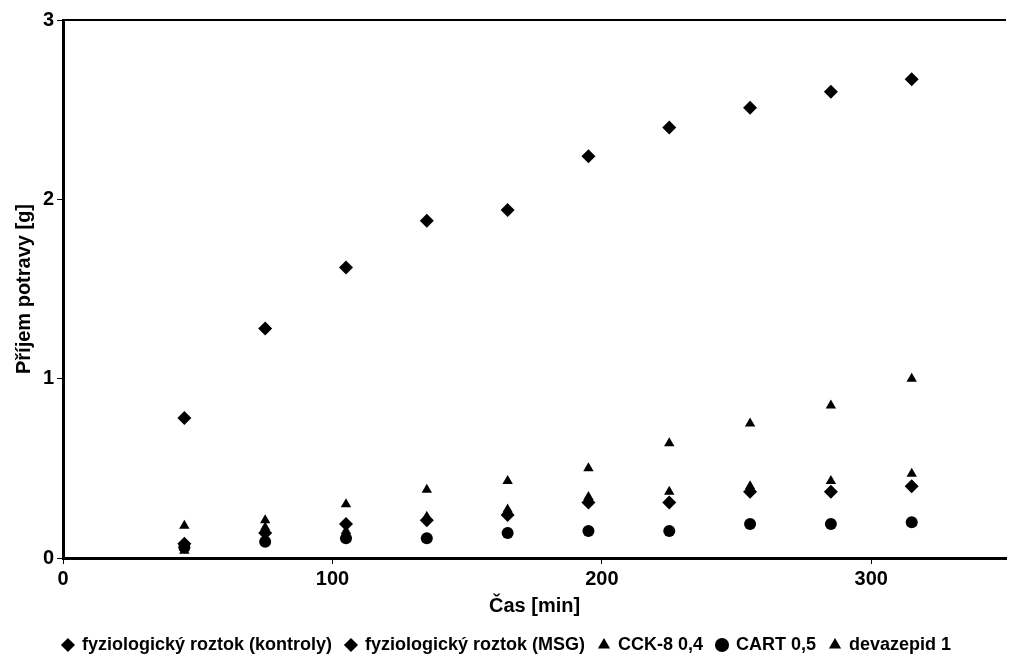  I want to click on x-tick-label: 200, so click(602, 577).